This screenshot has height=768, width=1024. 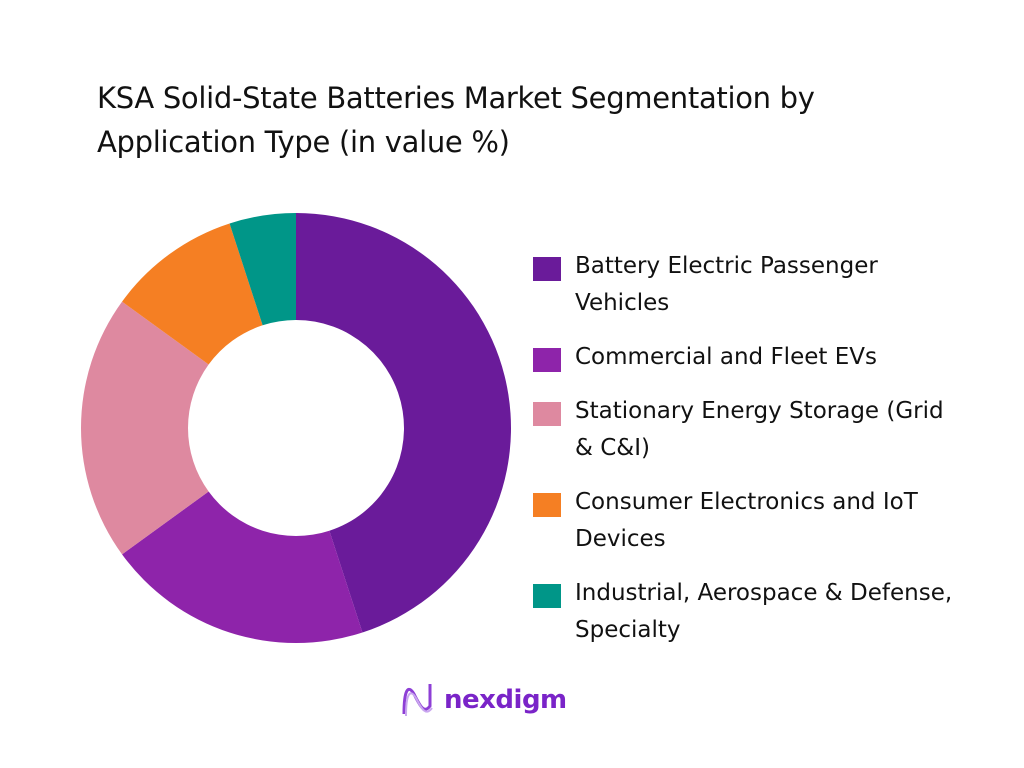 I want to click on nexdigm-logo: nexdigm, so click(x=483, y=700).